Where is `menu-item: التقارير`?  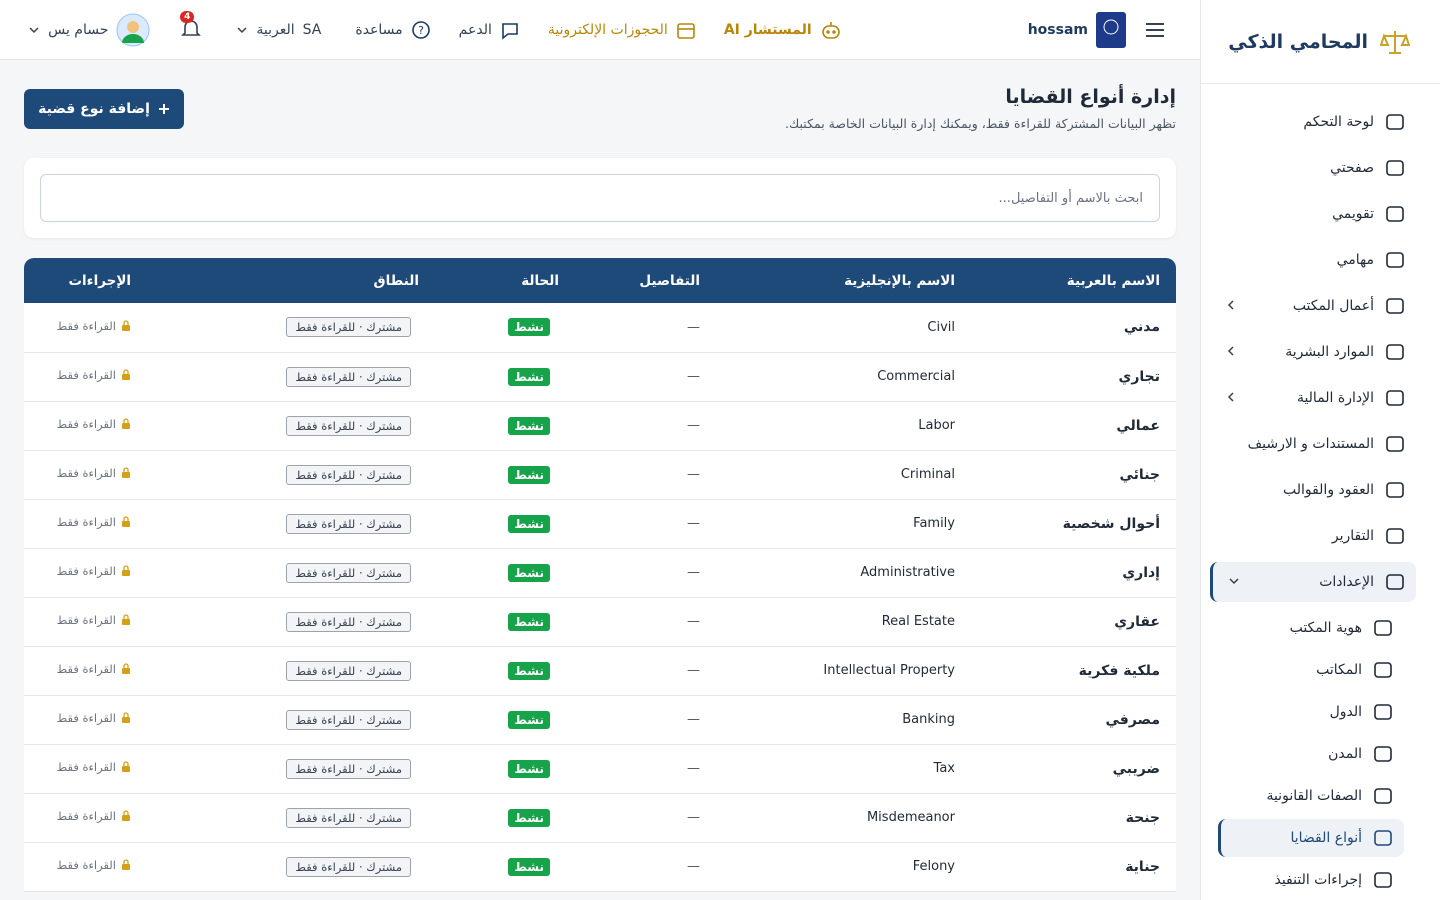 menu-item: التقارير is located at coordinates (1313, 536).